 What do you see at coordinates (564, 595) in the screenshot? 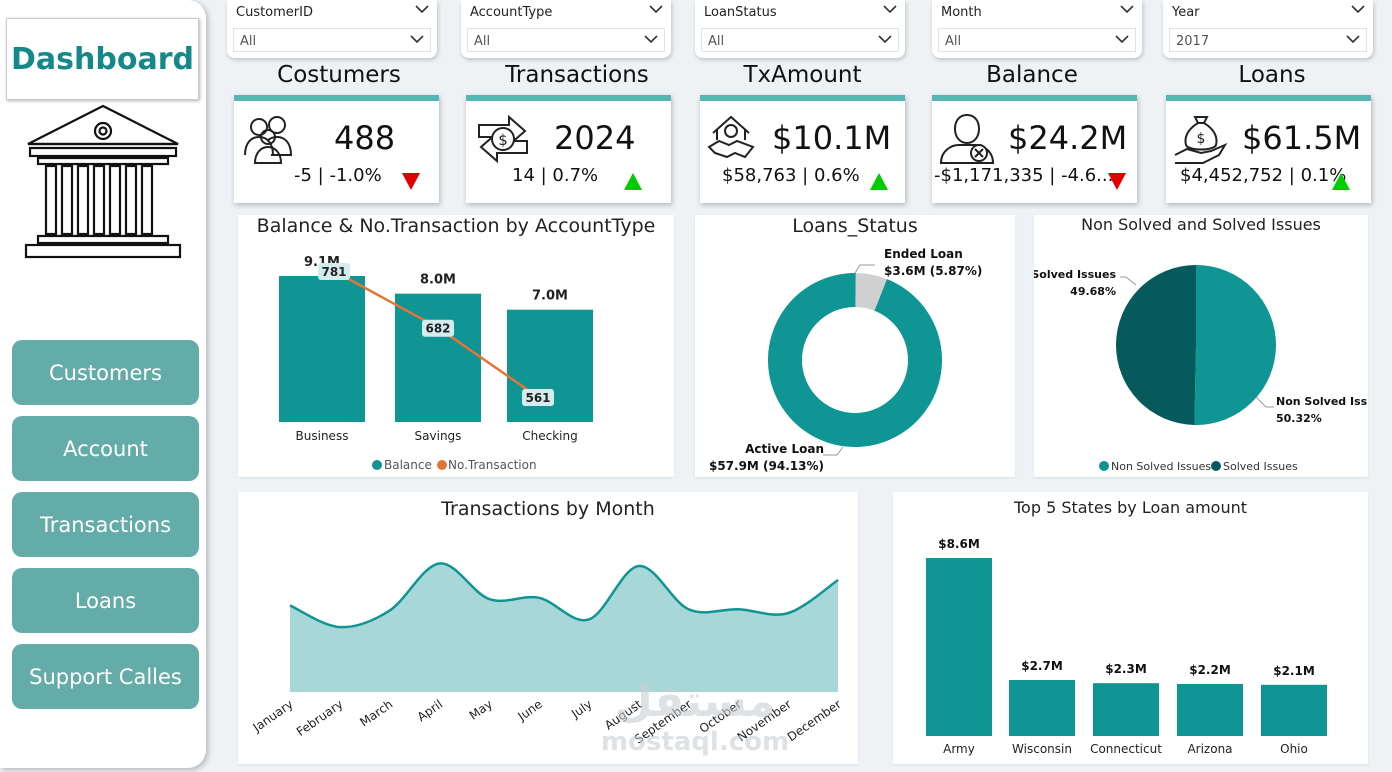
I see `area-line` at bounding box center [564, 595].